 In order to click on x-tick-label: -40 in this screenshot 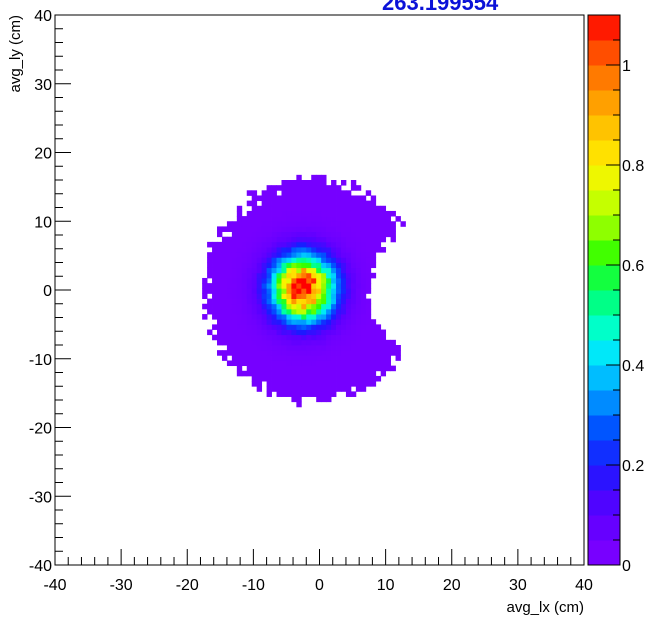, I will do `click(54, 585)`.